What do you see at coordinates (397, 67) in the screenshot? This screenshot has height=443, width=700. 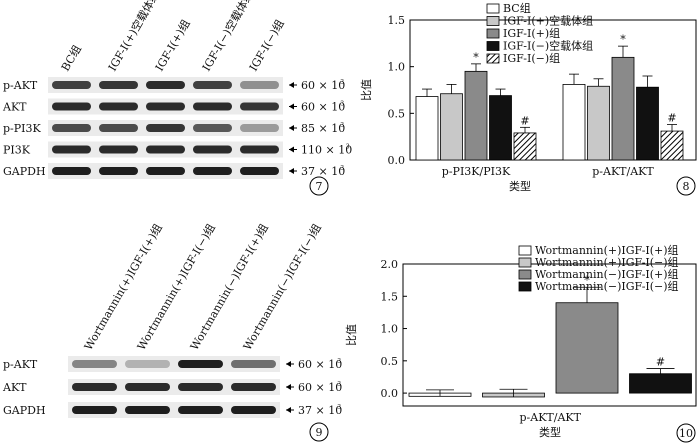 I see `chart8-ytick-label: 1.0` at bounding box center [397, 67].